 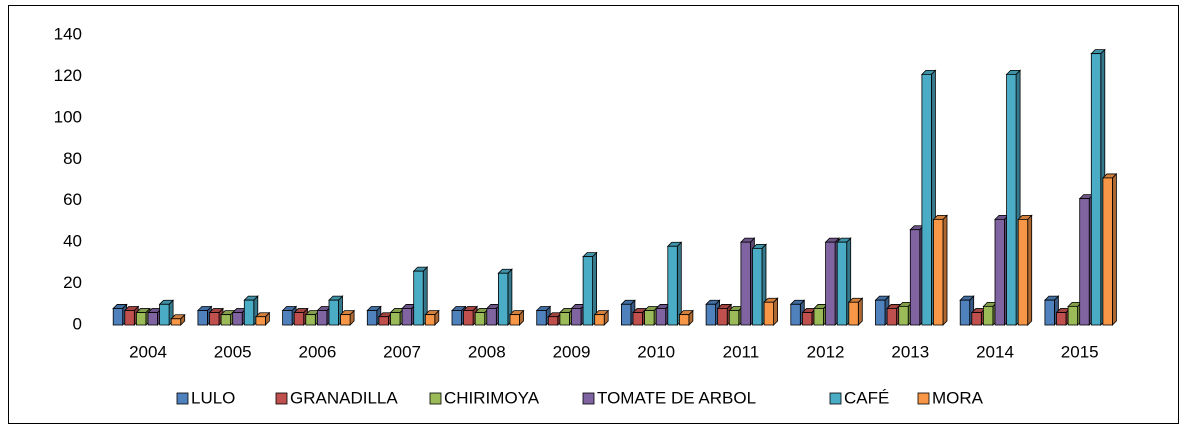 What do you see at coordinates (77, 323) in the screenshot?
I see `y-tick-label: 0` at bounding box center [77, 323].